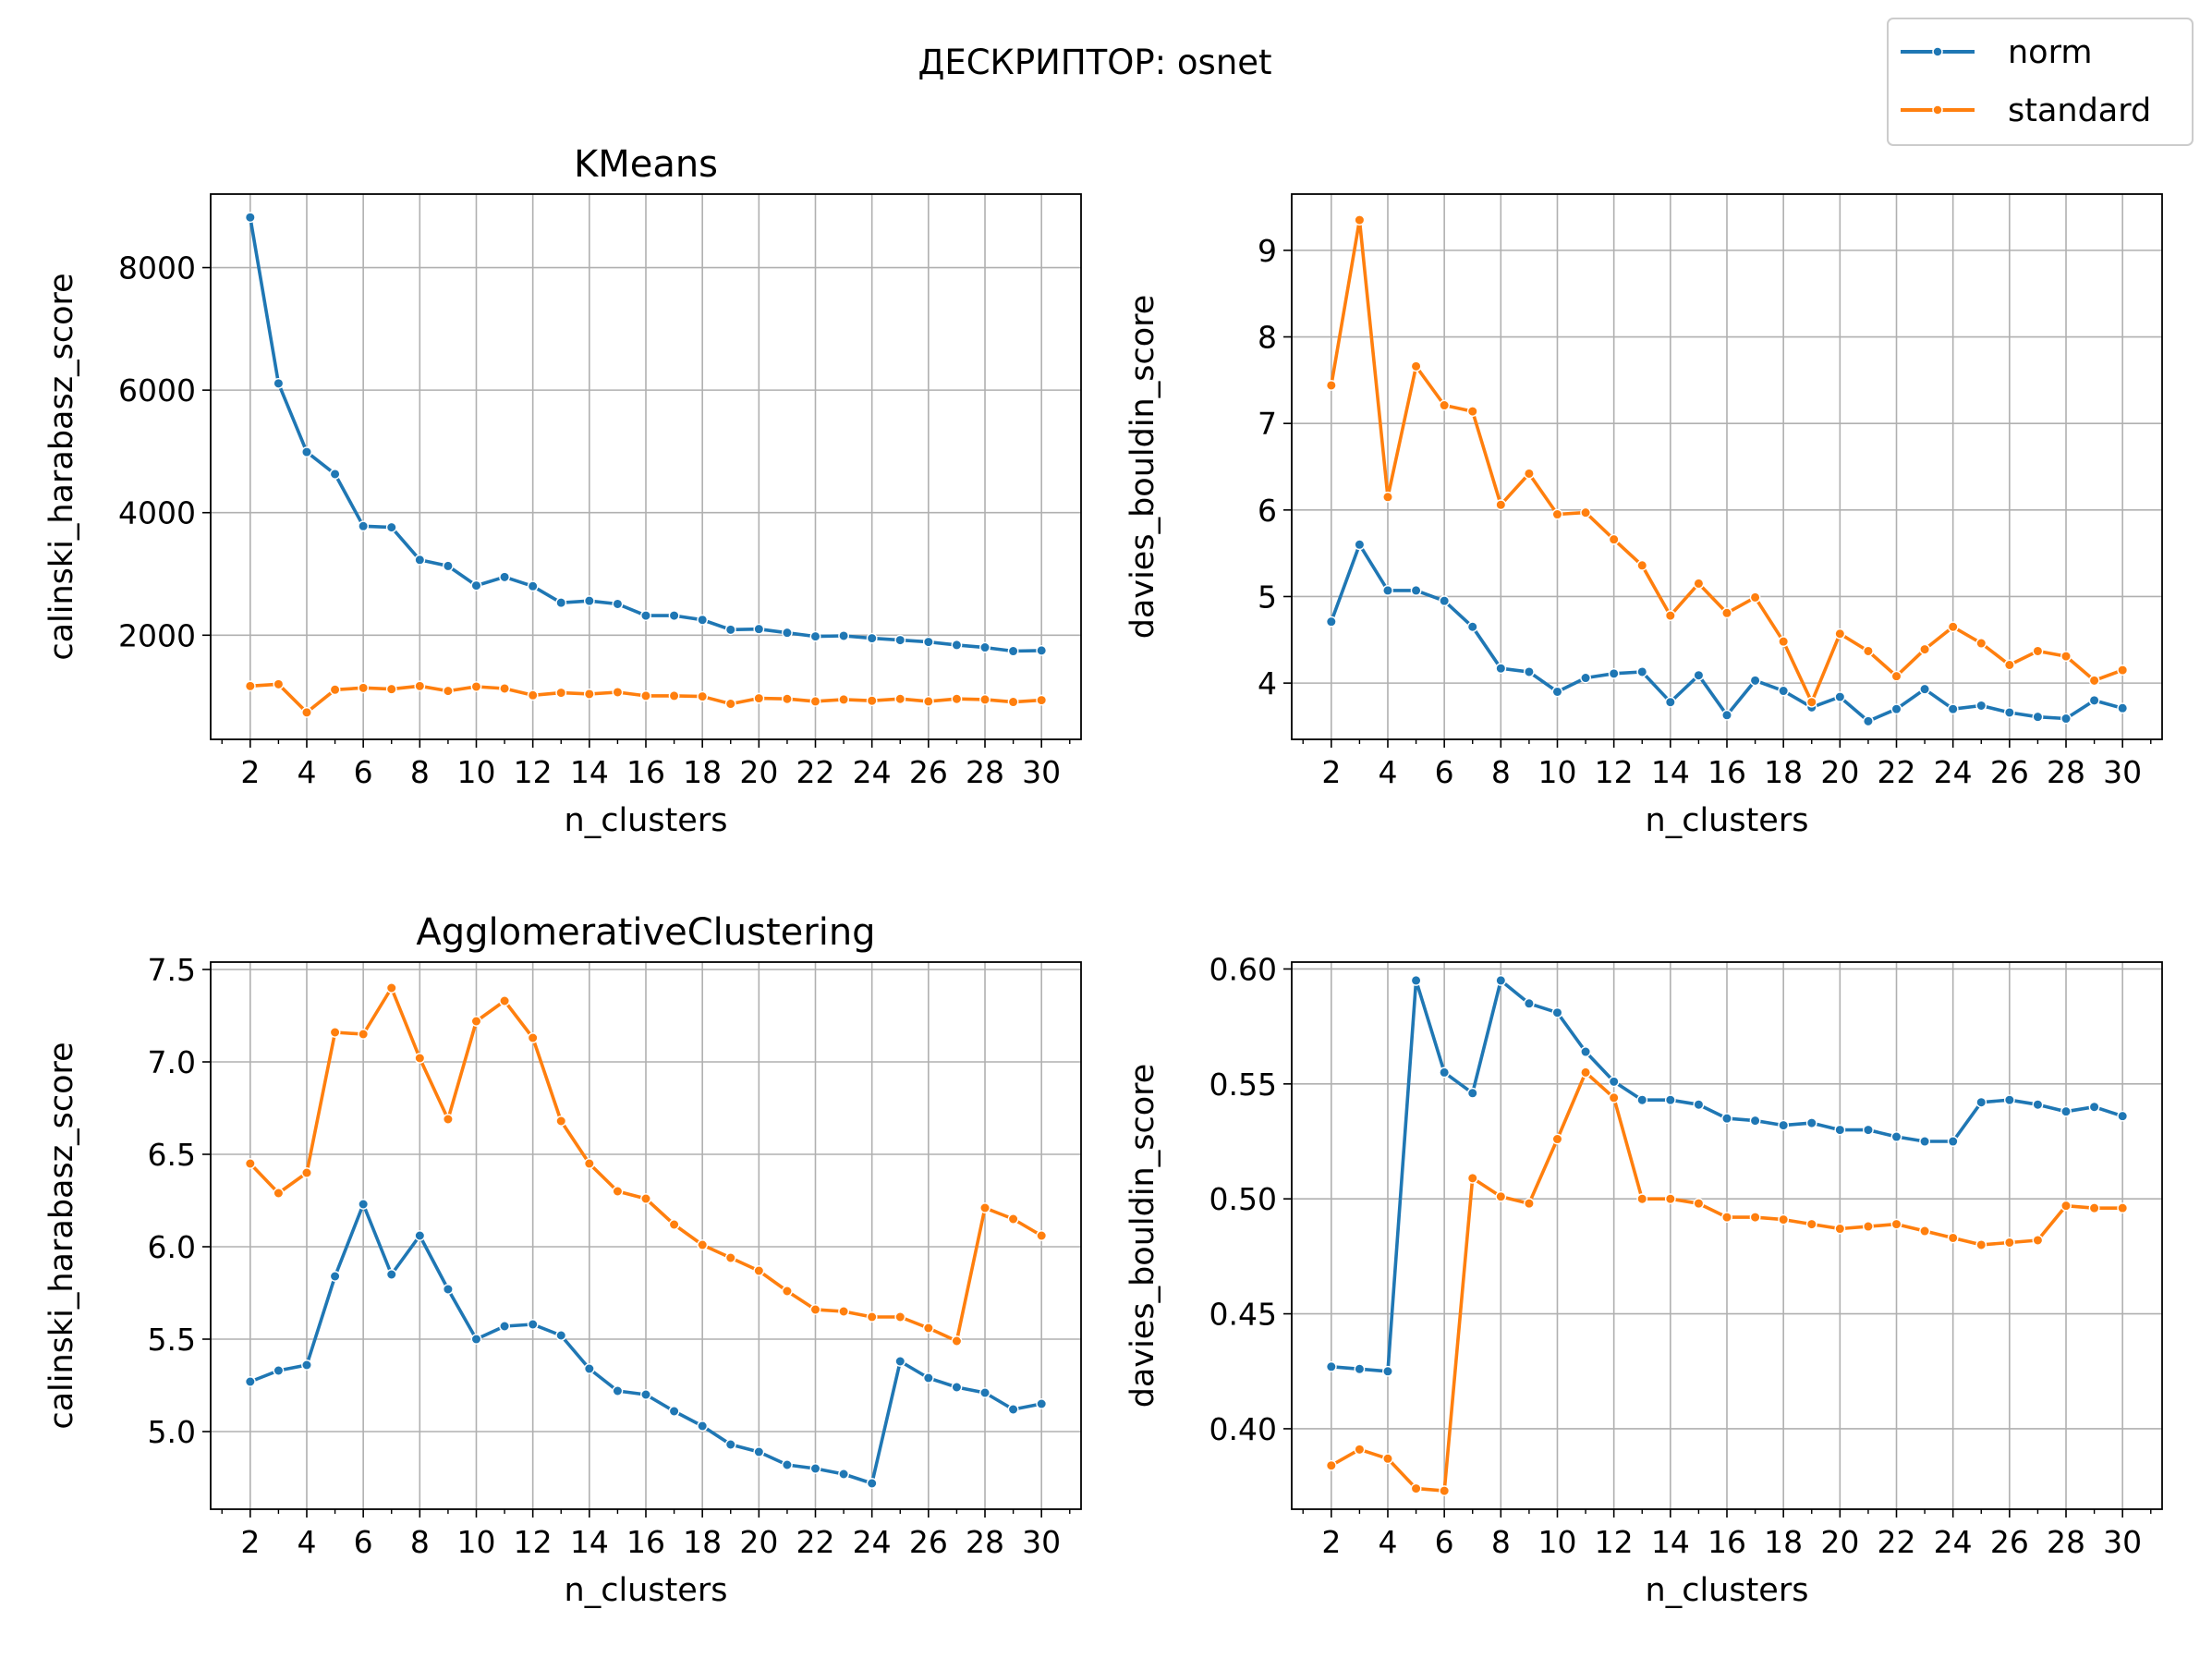 The width and height of the screenshot is (2212, 1658). What do you see at coordinates (157, 635) in the screenshot?
I see `y-tick-label: 2000` at bounding box center [157, 635].